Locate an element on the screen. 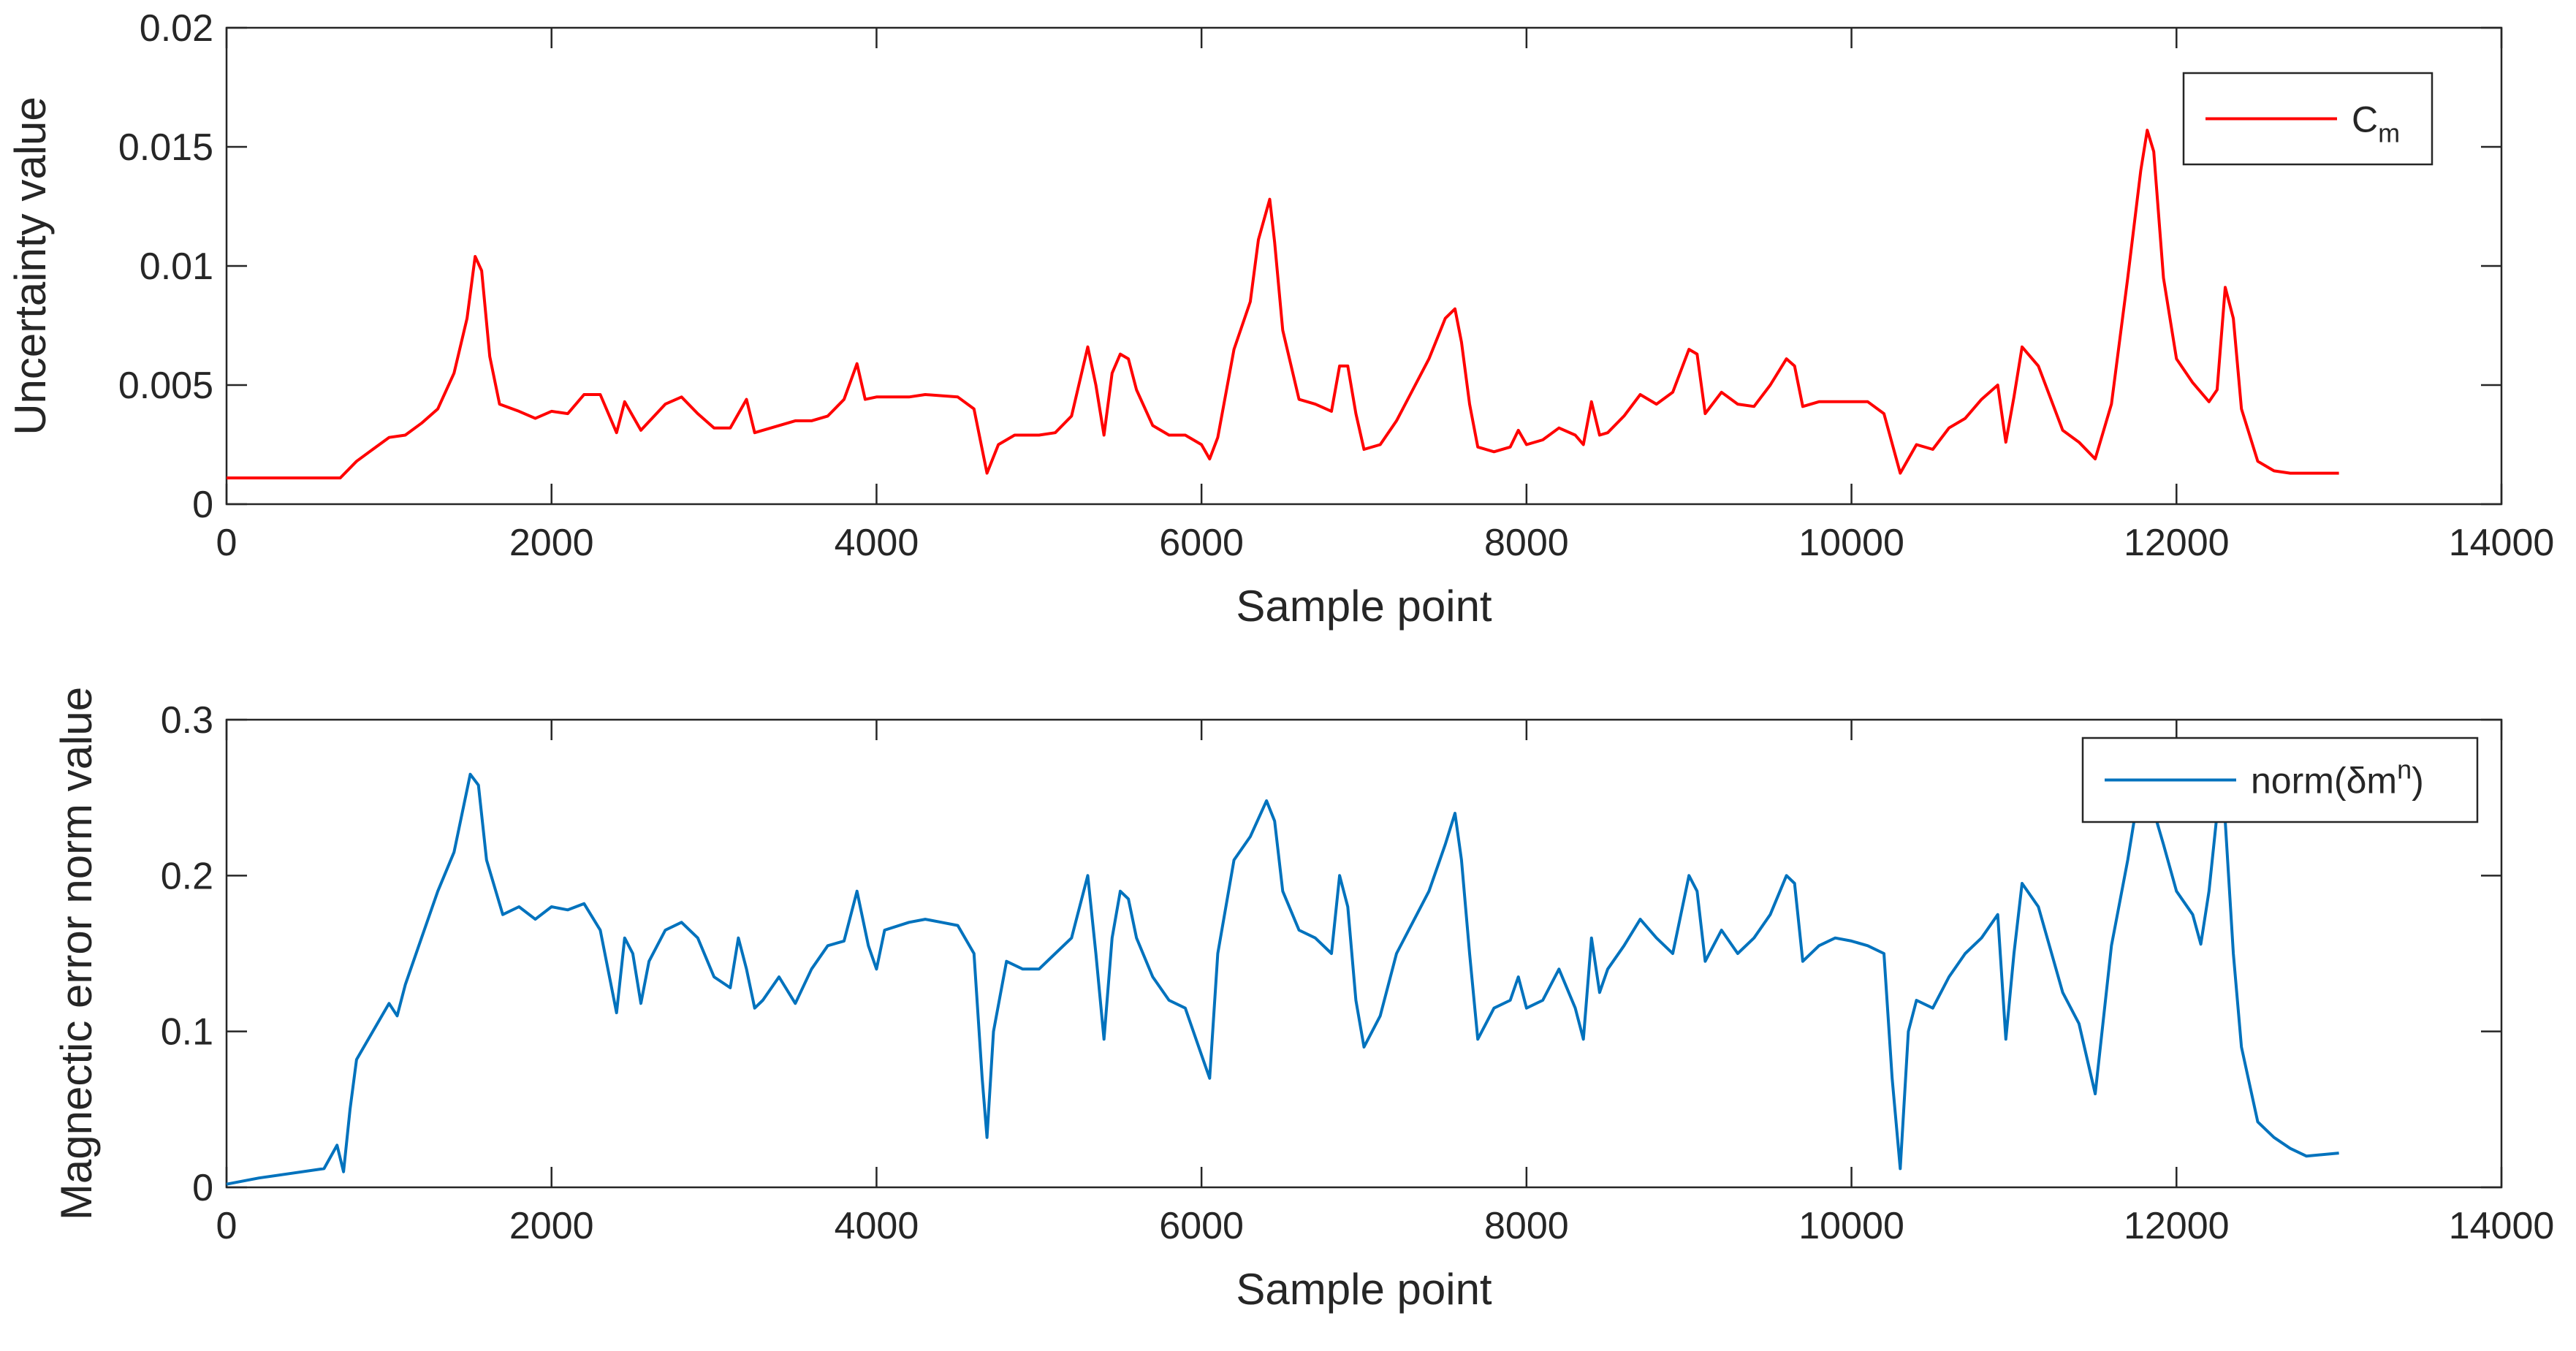 The image size is (2576, 1351). y-tick-label: 0.1 is located at coordinates (187, 1032).